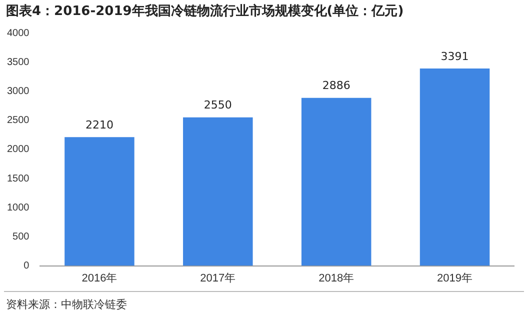 The width and height of the screenshot is (528, 321). What do you see at coordinates (18, 120) in the screenshot?
I see `y-tick-label: 2500` at bounding box center [18, 120].